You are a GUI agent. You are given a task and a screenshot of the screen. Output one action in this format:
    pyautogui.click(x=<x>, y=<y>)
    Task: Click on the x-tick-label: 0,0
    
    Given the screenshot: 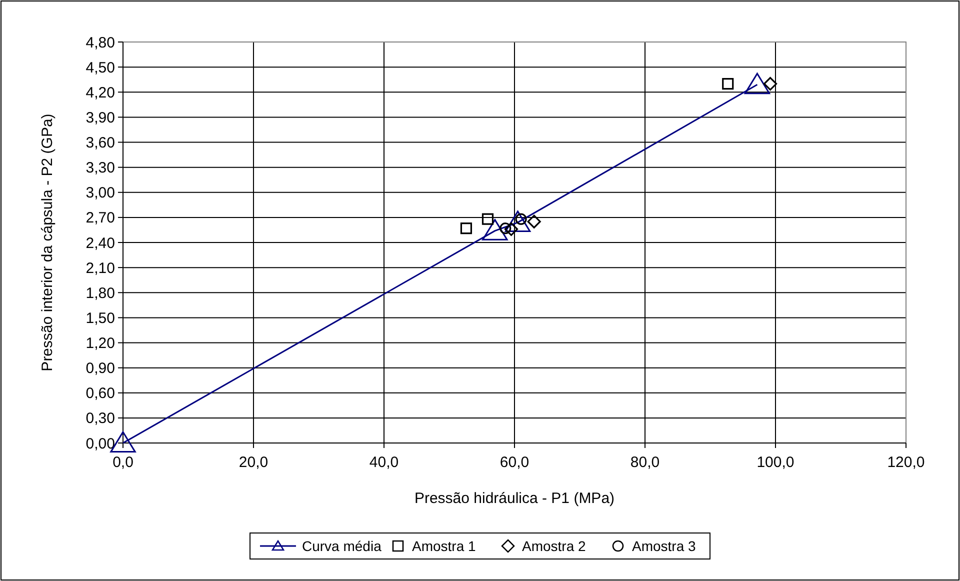 What is the action you would take?
    pyautogui.click(x=123, y=462)
    